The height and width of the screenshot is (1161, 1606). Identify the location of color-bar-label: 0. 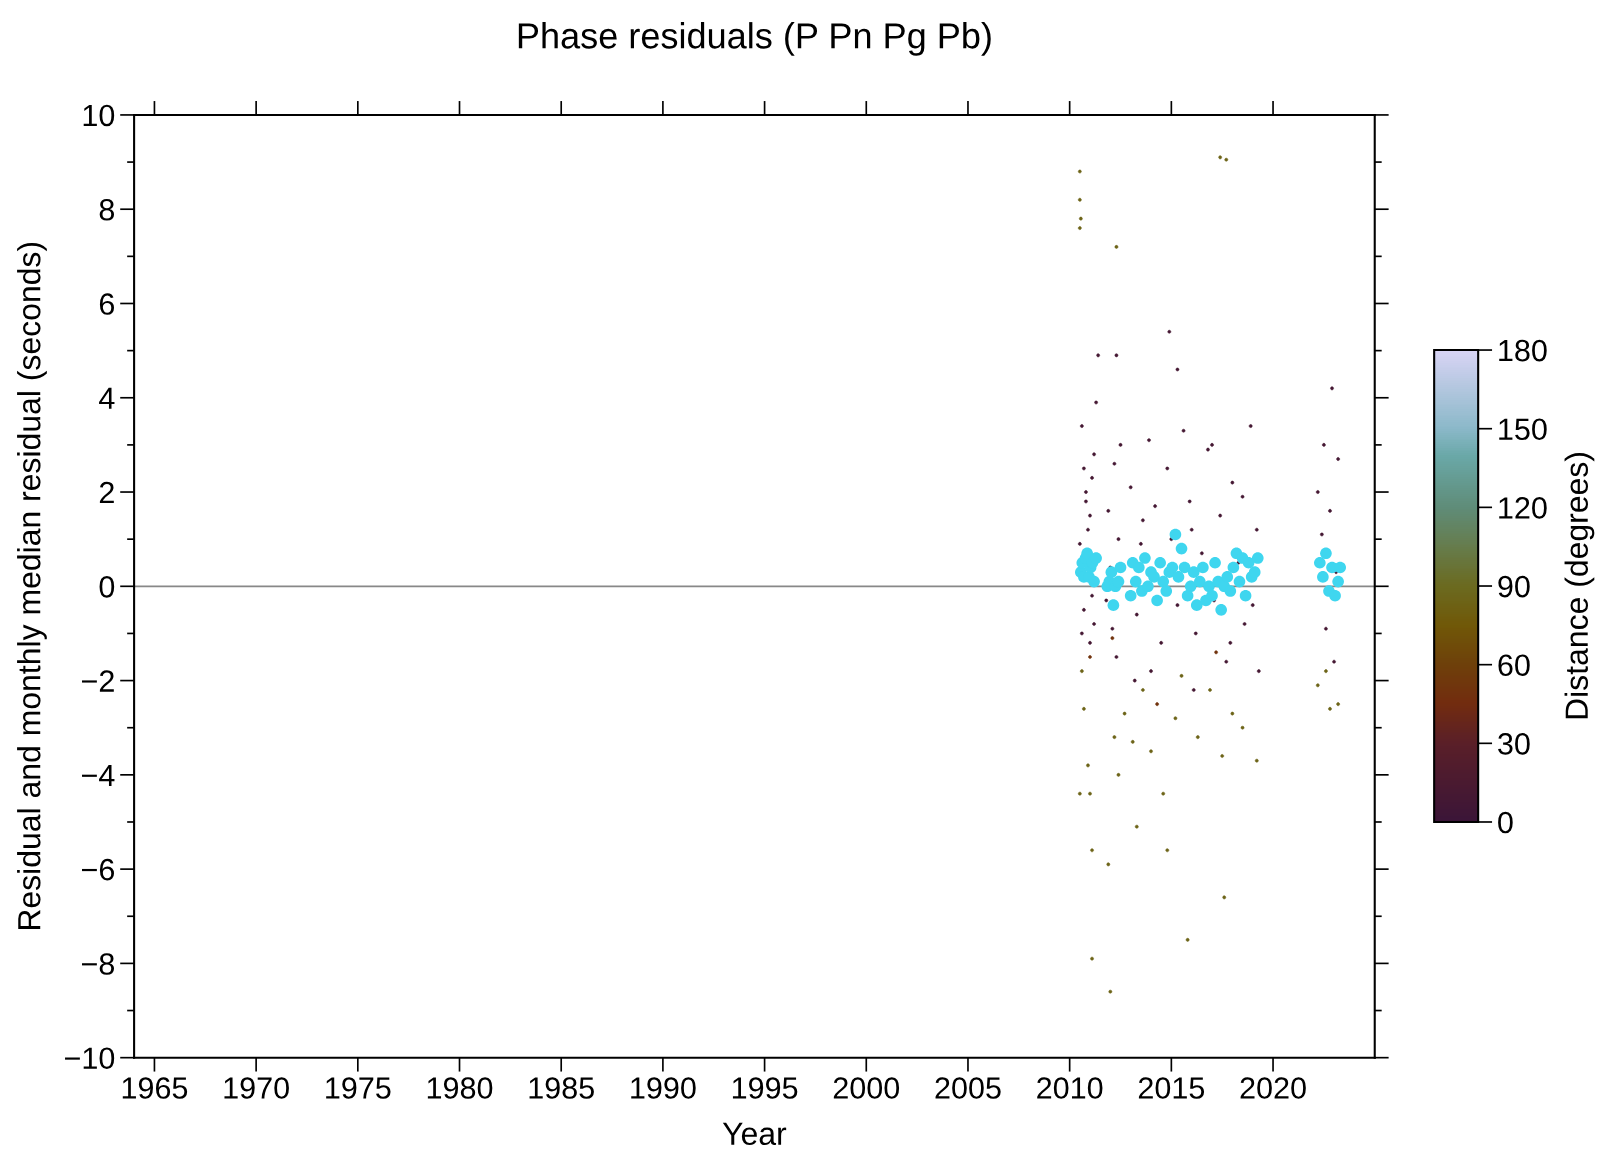
(1505, 822).